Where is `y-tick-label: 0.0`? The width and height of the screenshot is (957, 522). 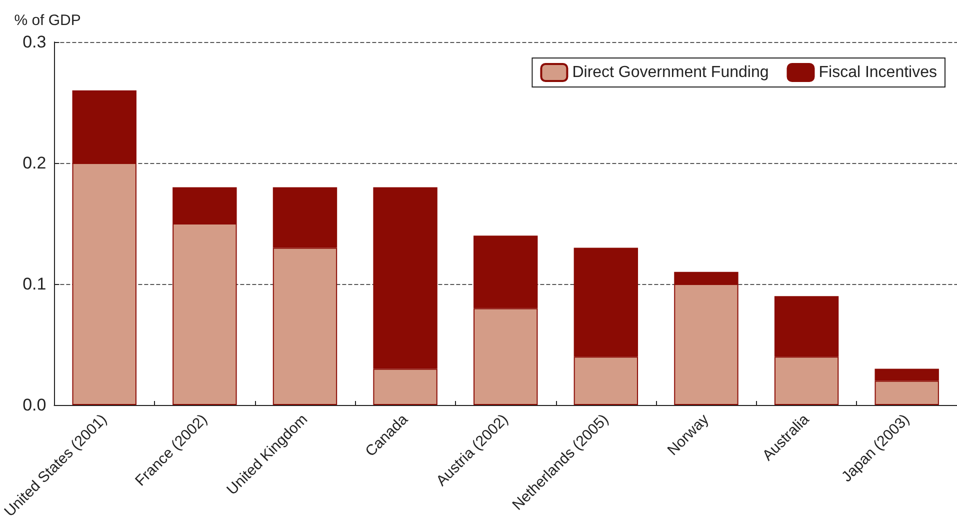
y-tick-label: 0.0 is located at coordinates (34, 405).